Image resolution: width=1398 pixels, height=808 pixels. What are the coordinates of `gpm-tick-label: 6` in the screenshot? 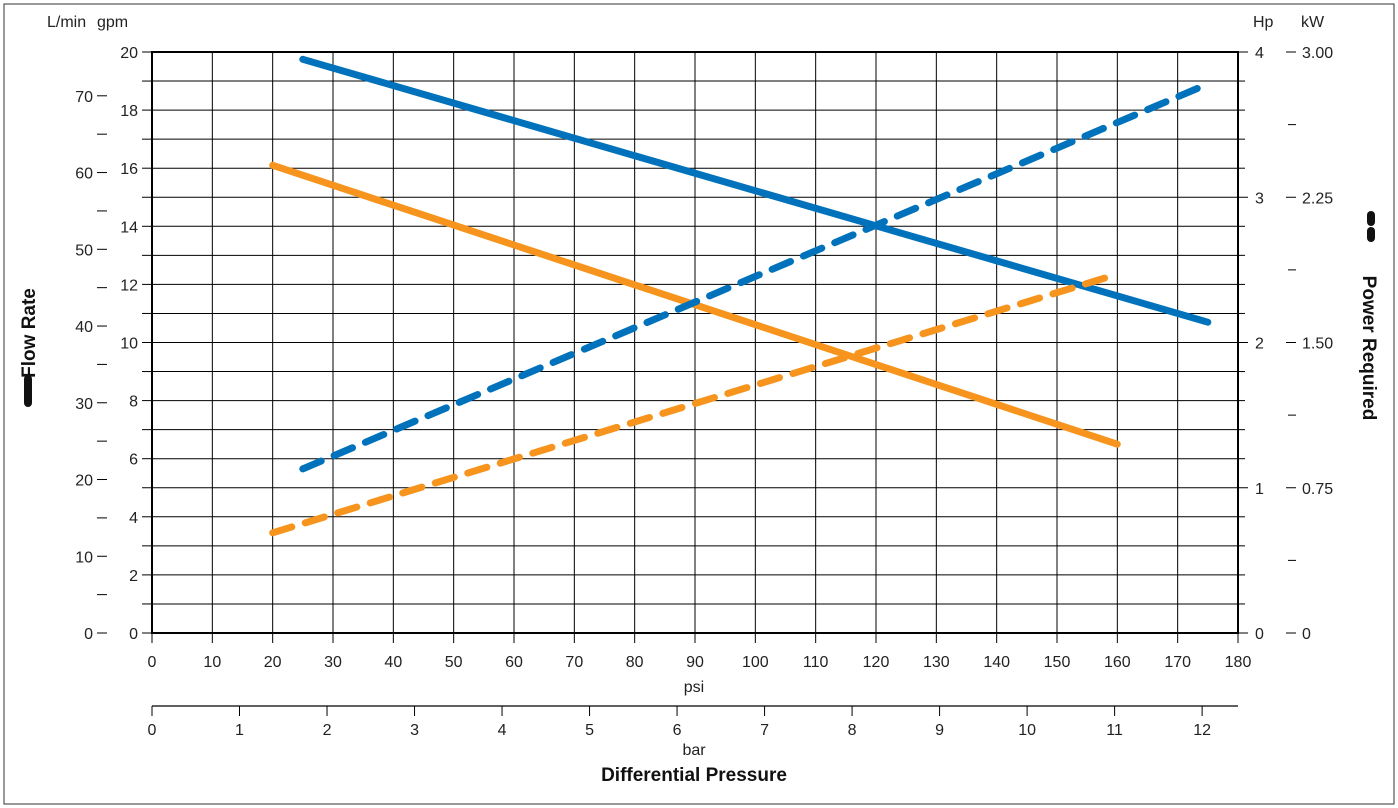 It's located at (133, 460).